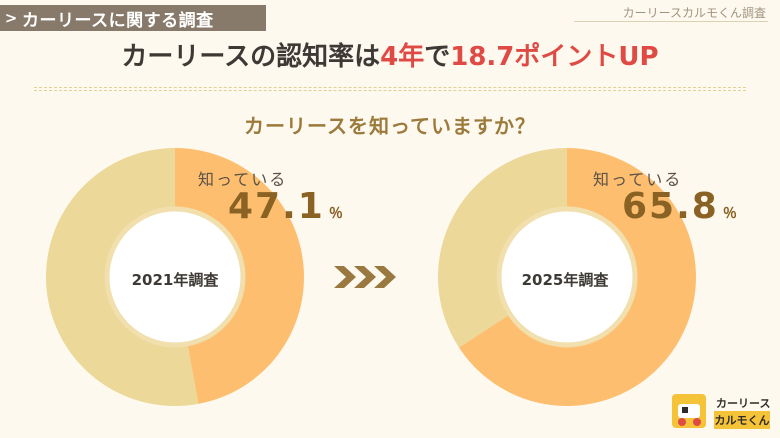 This screenshot has width=780, height=438. Describe the element at coordinates (742, 420) in the screenshot. I see `logo-text-bottom: カルモくん` at that location.